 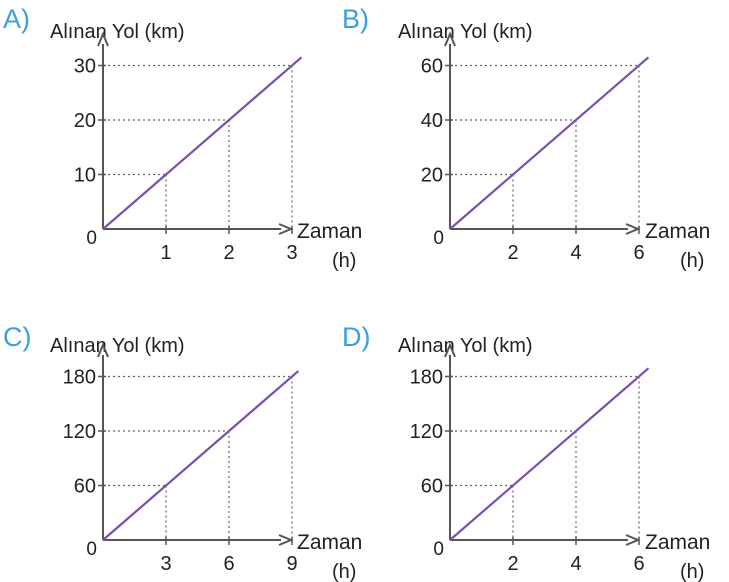 What do you see at coordinates (165, 253) in the screenshot?
I see `x-tick-label: 1` at bounding box center [165, 253].